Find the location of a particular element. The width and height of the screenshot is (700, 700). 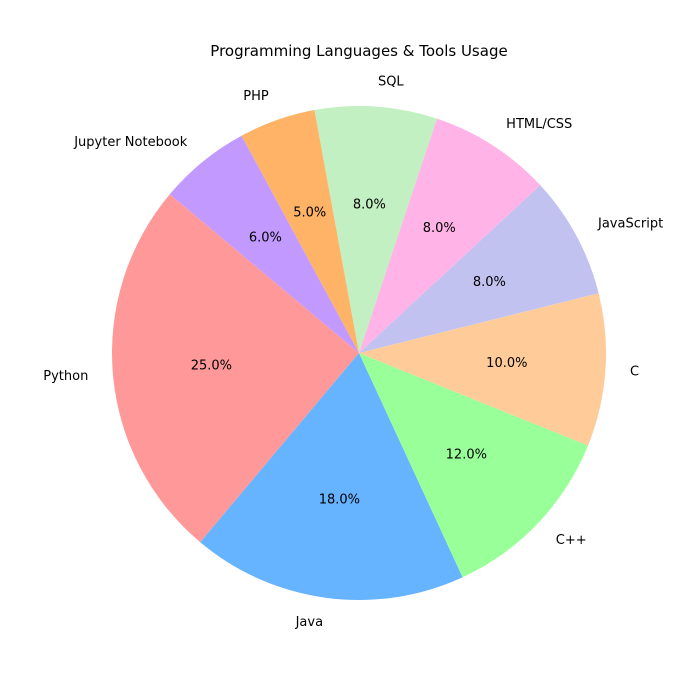

slice-percent-c: 12.0% is located at coordinates (466, 455).